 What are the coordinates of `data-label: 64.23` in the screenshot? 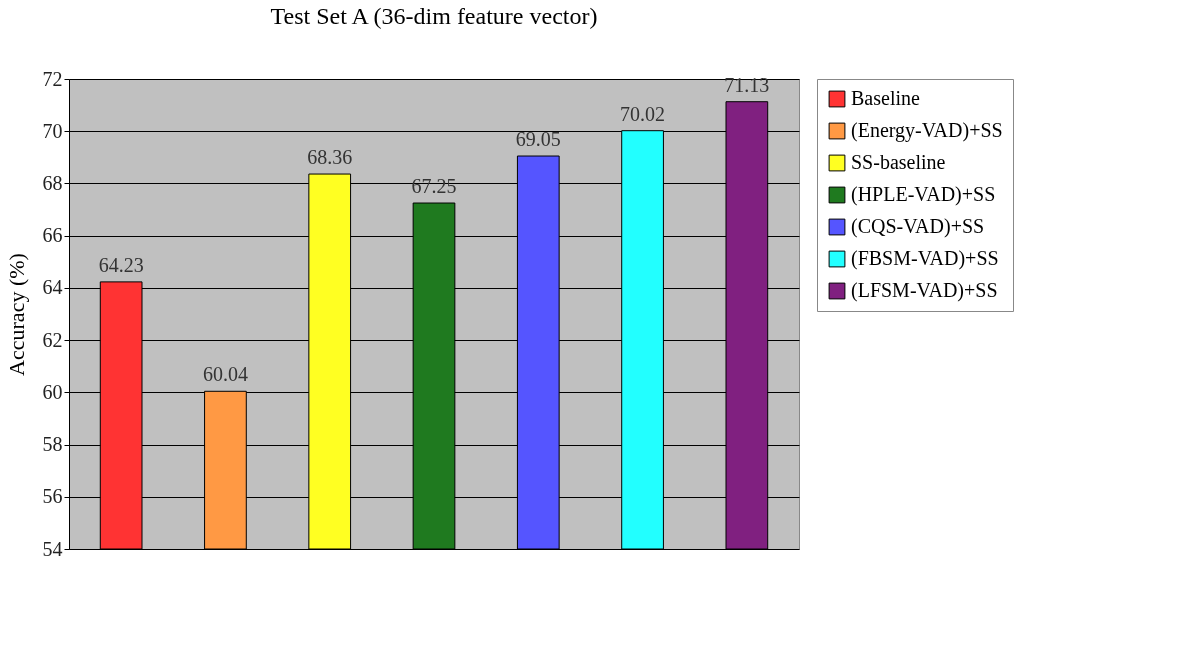 It's located at (121, 264).